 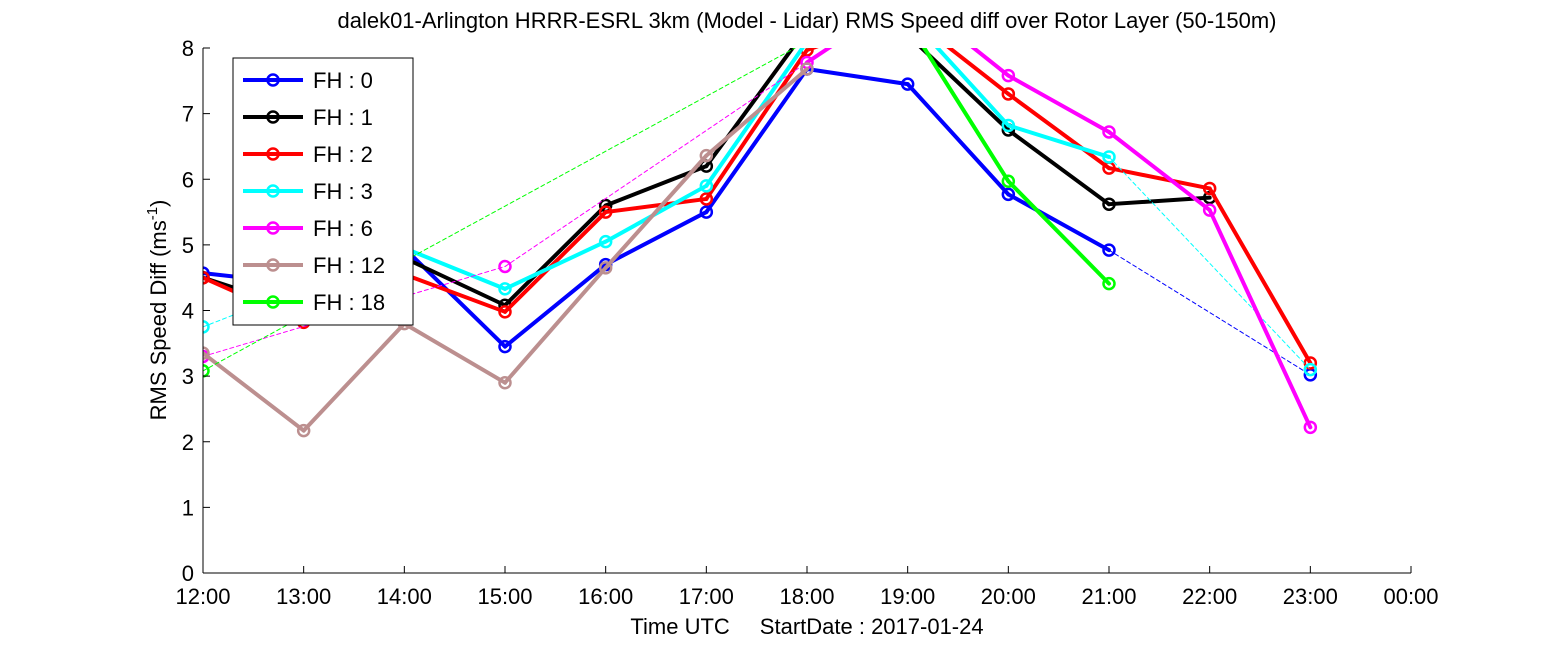 I want to click on y-axis-label: RMS Speed Diff (ms-1), so click(x=157, y=310).